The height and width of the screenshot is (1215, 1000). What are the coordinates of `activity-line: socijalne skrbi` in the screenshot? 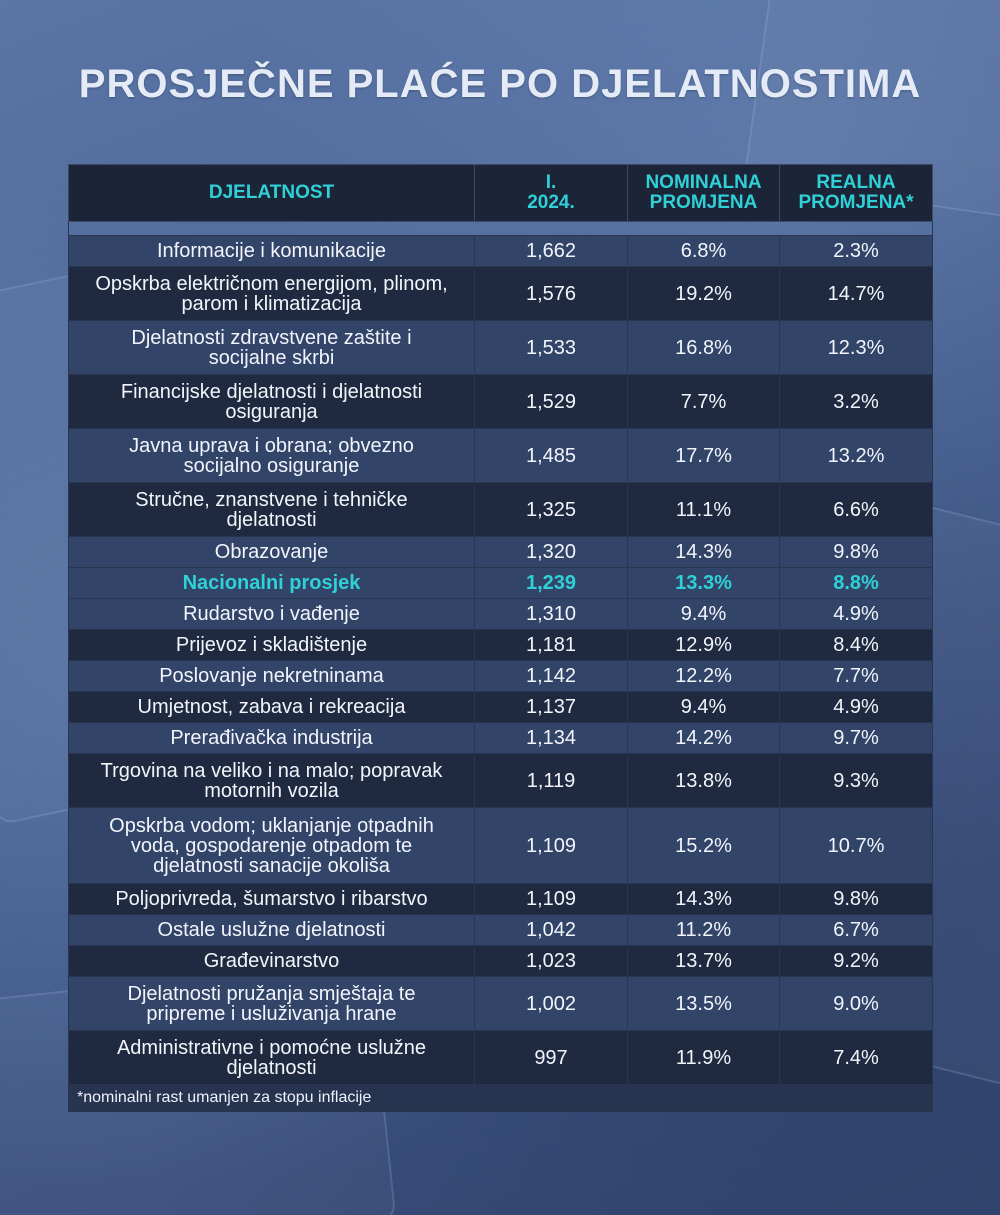 It's located at (271, 357).